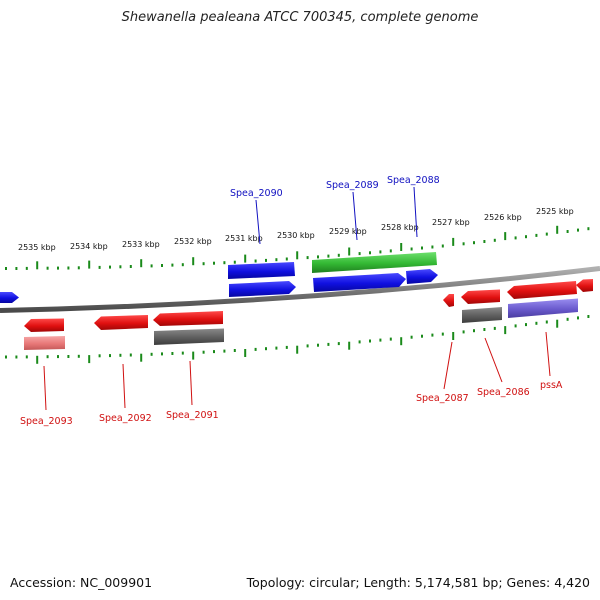 The image size is (600, 600). I want to click on tick-label: 2531 kbp, so click(244, 238).